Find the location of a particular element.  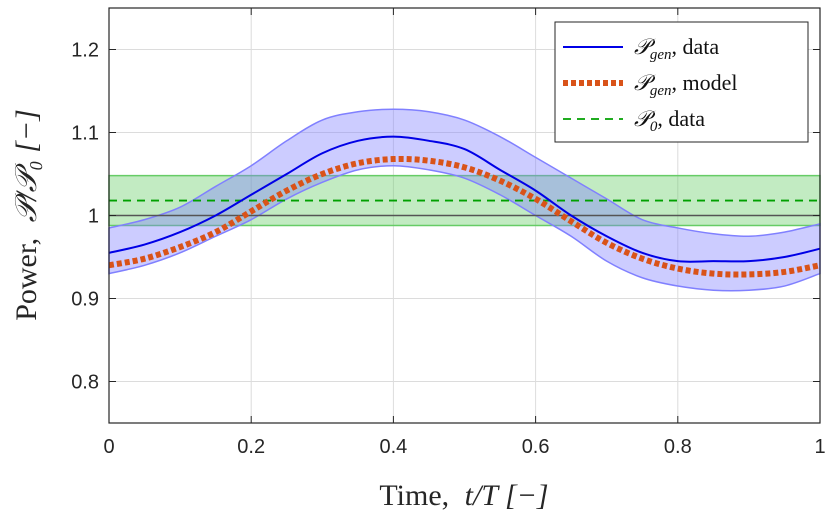

y-tick-label: 1 is located at coordinates (93, 217).